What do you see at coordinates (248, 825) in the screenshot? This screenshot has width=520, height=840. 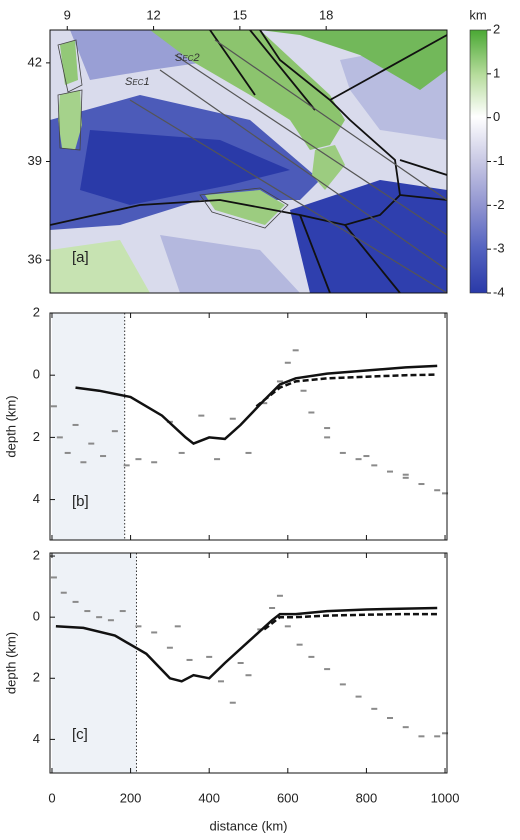 I see `x-axis-label: distance (km)` at bounding box center [248, 825].